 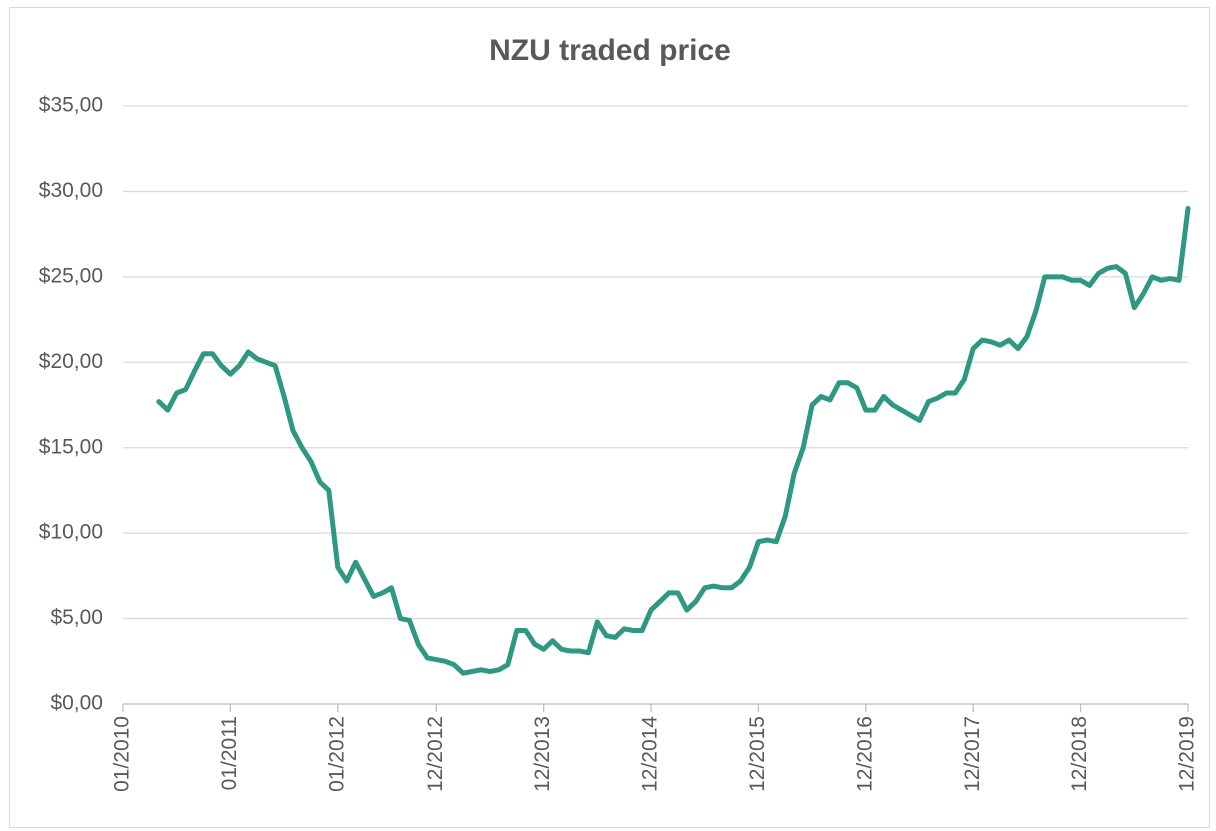 What do you see at coordinates (336, 754) in the screenshot?
I see `x-tick-label: 01/2012` at bounding box center [336, 754].